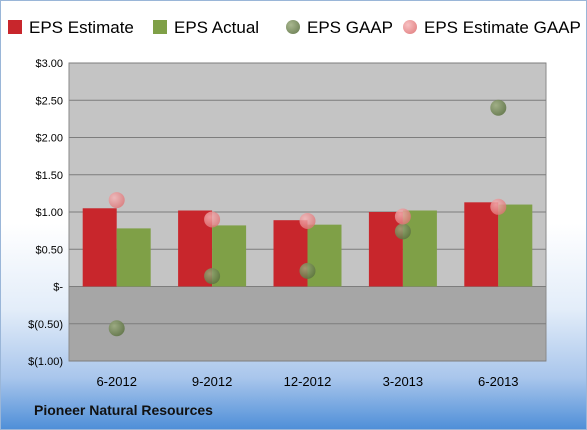 Image resolution: width=587 pixels, height=430 pixels. What do you see at coordinates (498, 381) in the screenshot?
I see `x-tick-label: 6-2013` at bounding box center [498, 381].